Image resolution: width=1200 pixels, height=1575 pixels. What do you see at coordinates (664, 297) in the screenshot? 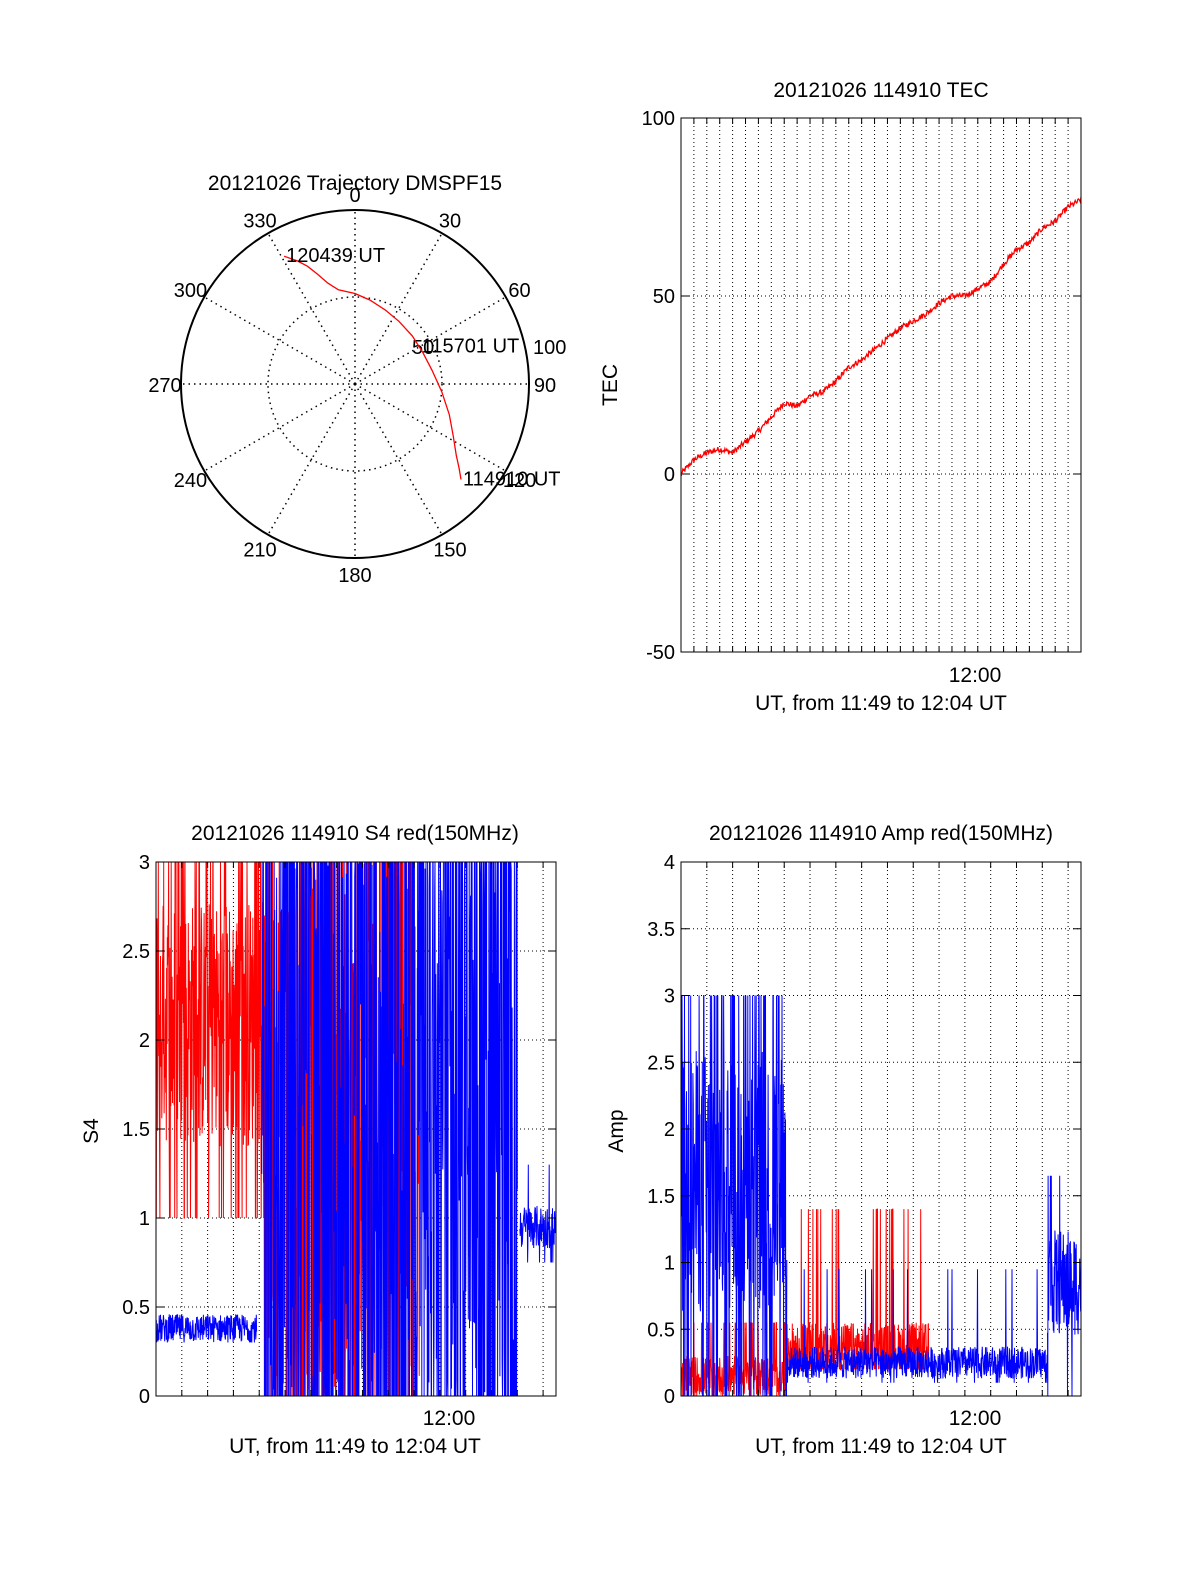
I see `tec-y-tick-label: 50` at bounding box center [664, 297].